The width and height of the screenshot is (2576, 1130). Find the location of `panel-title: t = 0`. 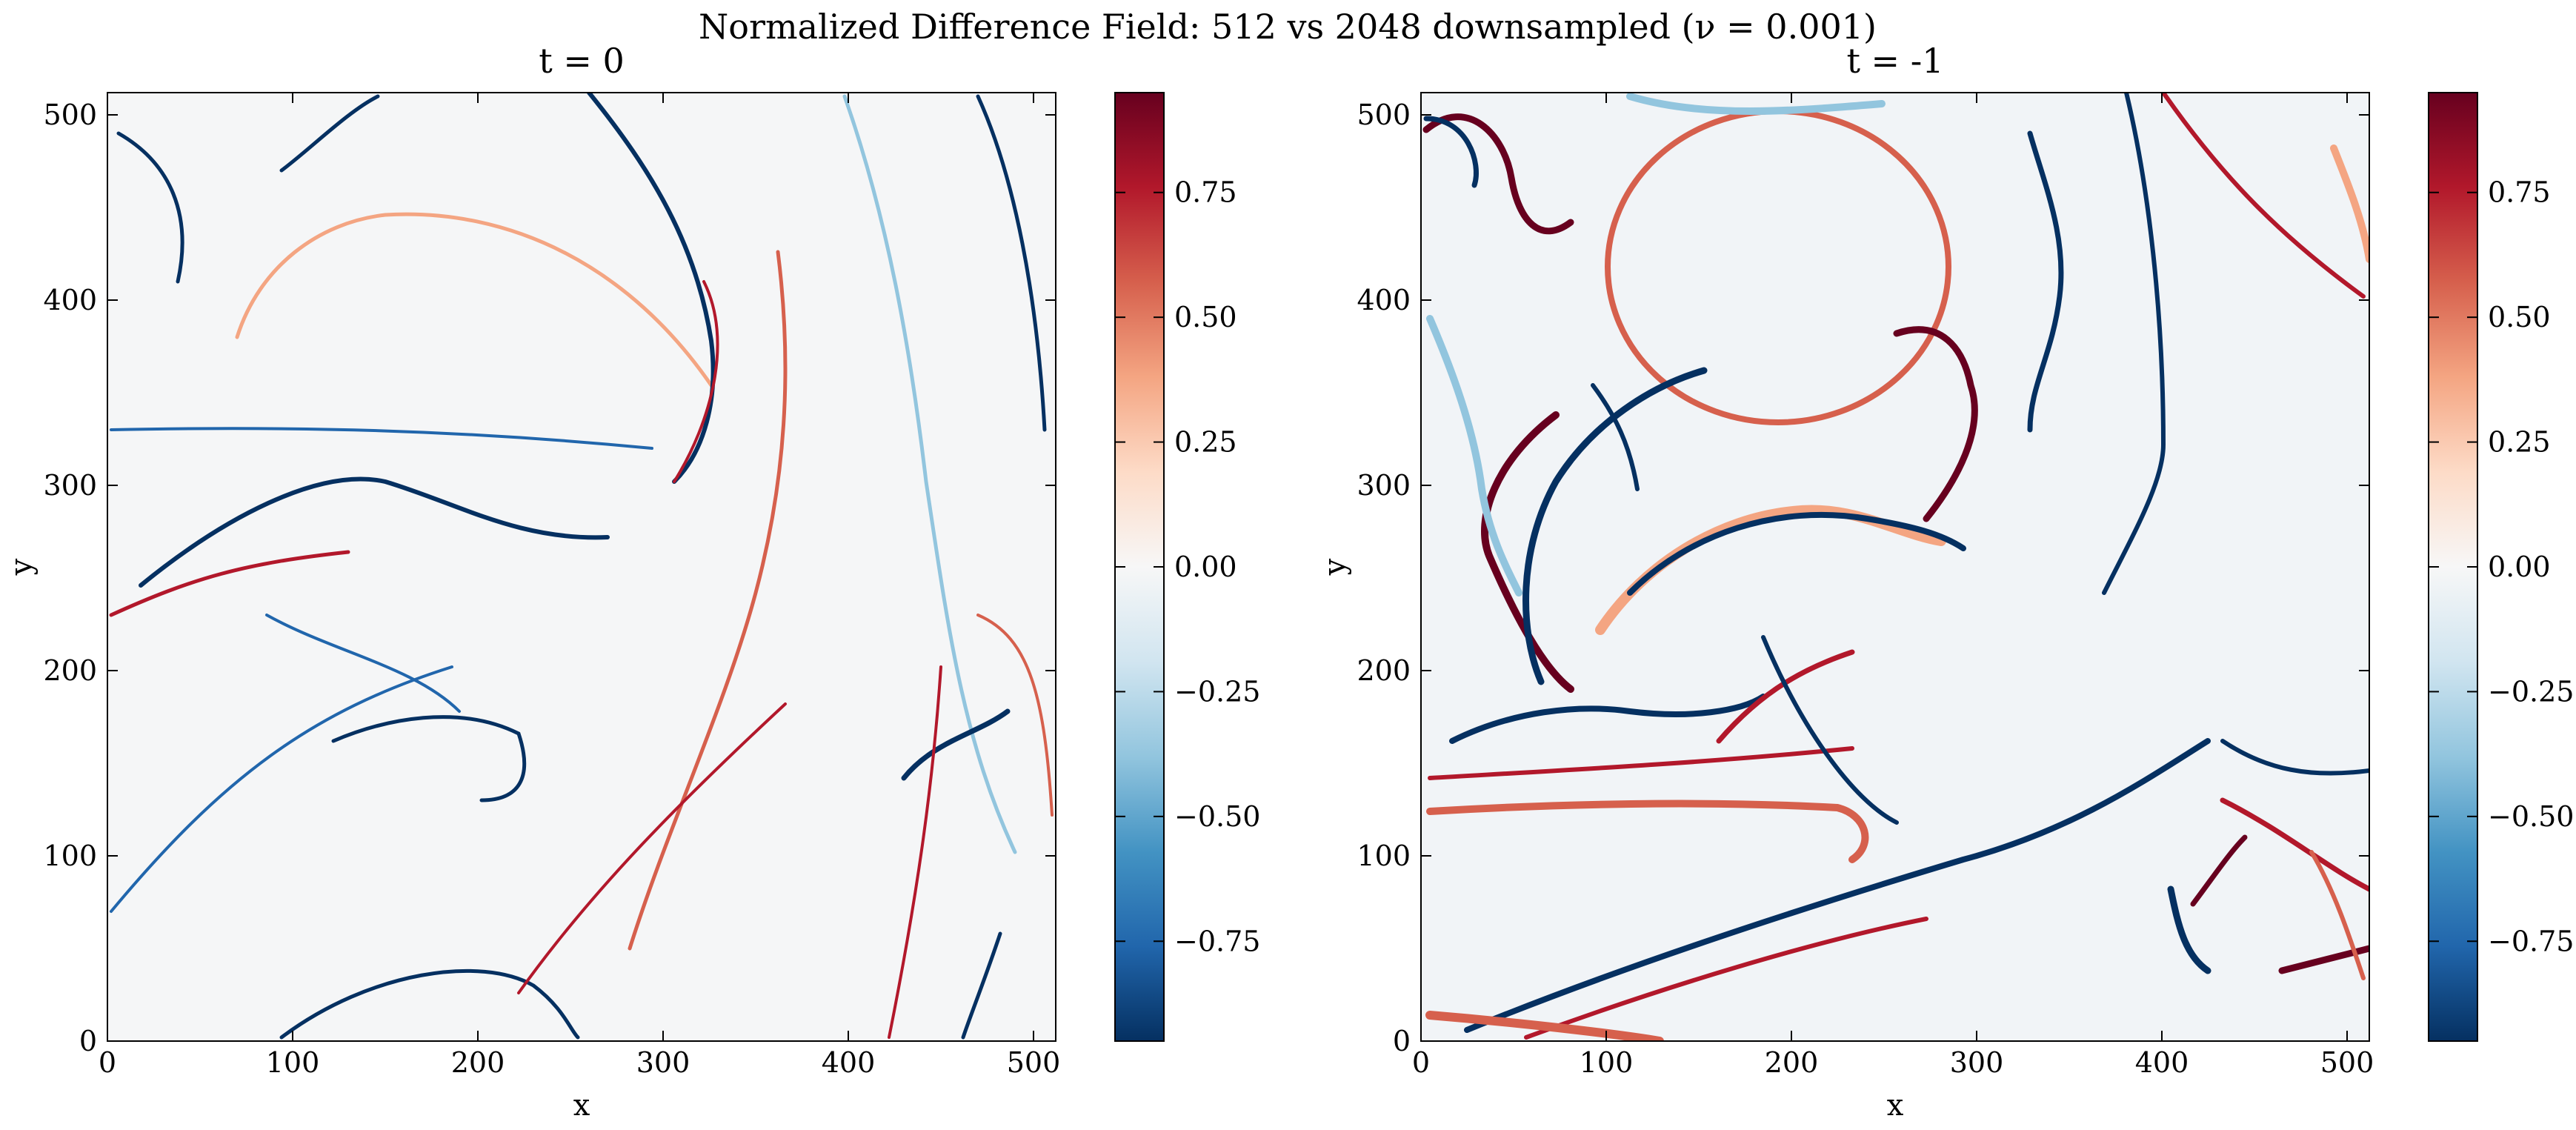

panel-title: t = 0 is located at coordinates (582, 61).